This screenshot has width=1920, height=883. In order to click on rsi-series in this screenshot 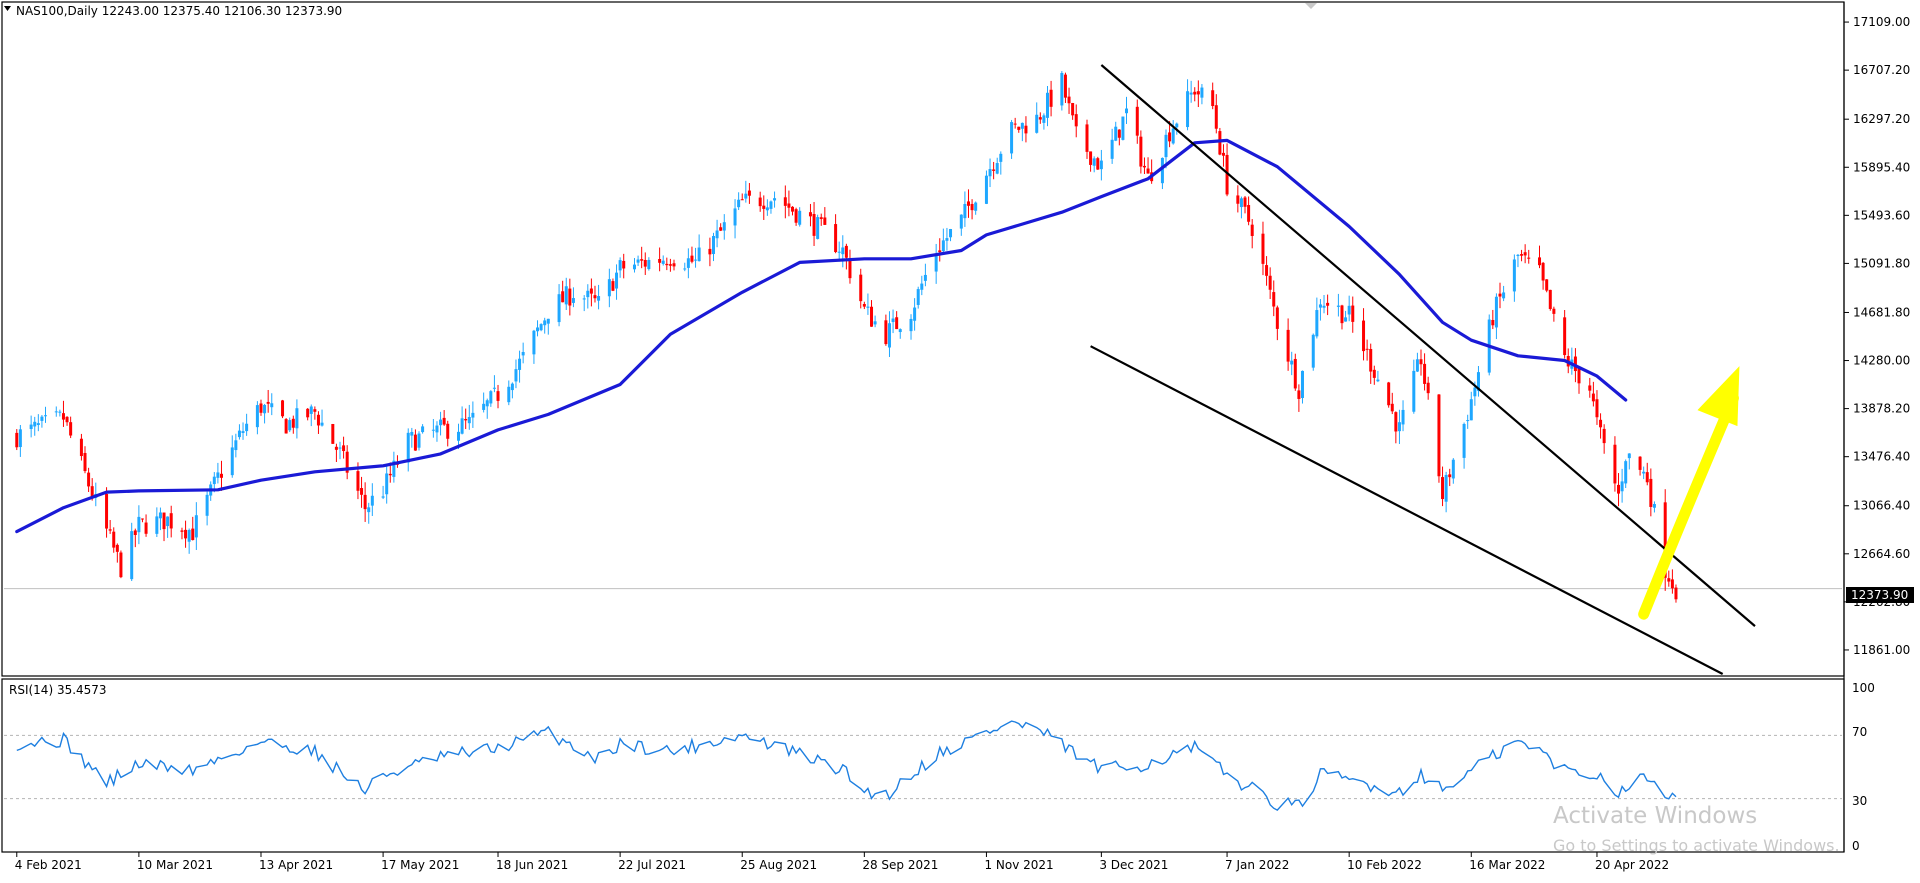, I will do `click(846, 765)`.